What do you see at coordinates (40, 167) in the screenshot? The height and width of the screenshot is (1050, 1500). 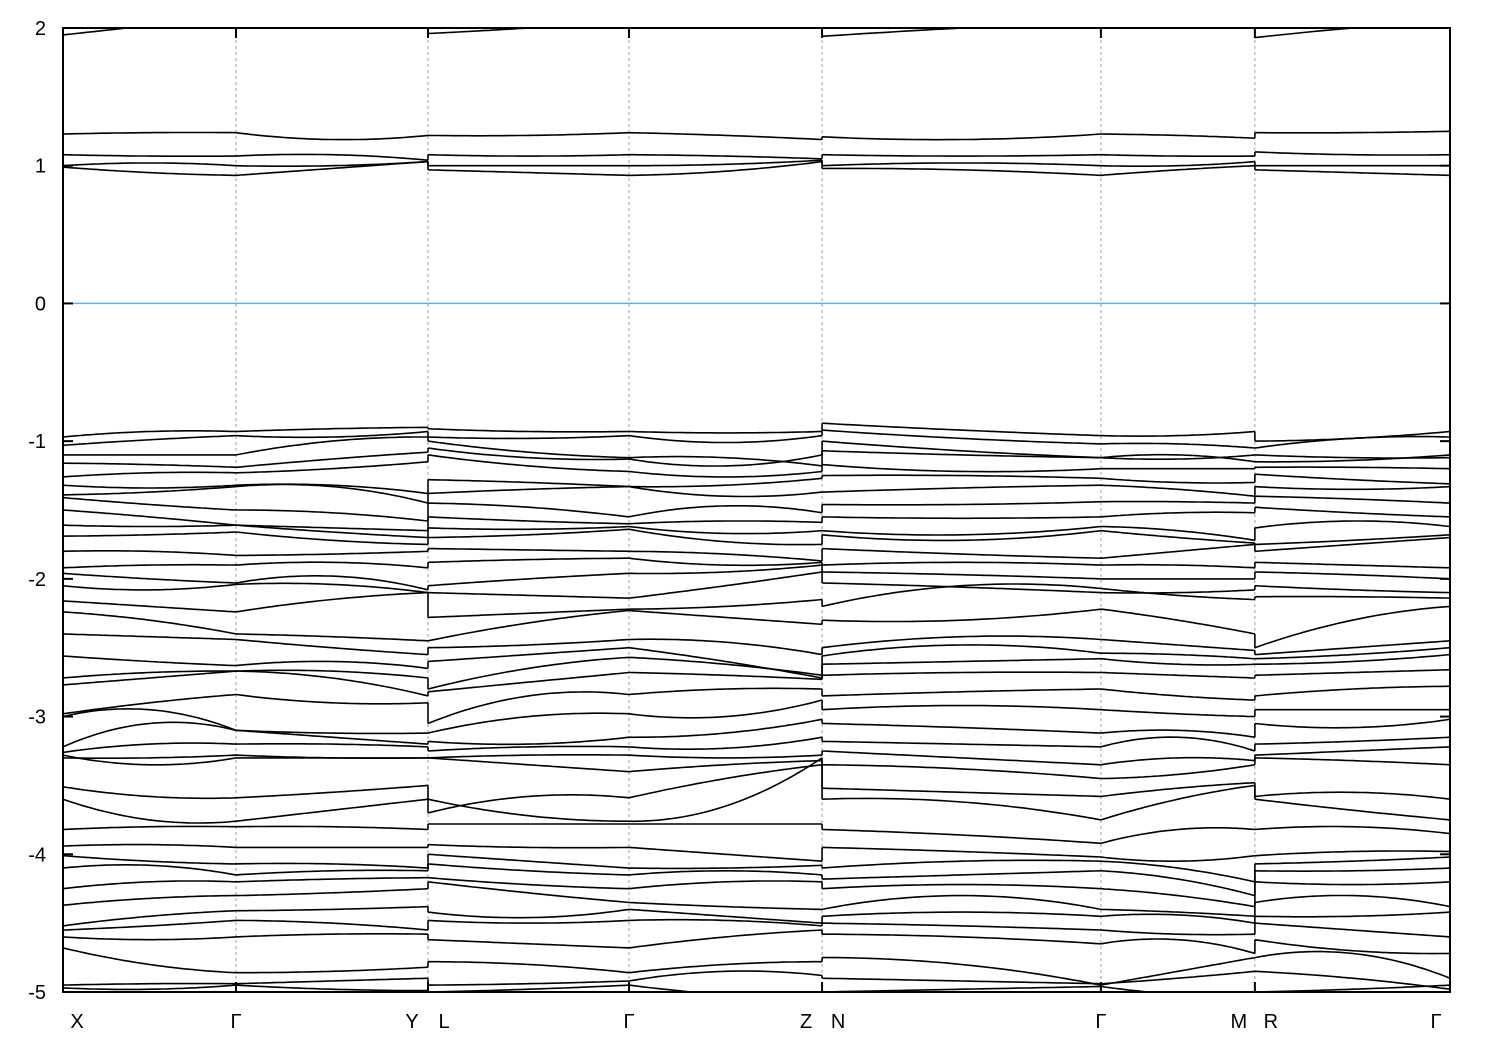 I see `y-tick-label: 1` at bounding box center [40, 167].